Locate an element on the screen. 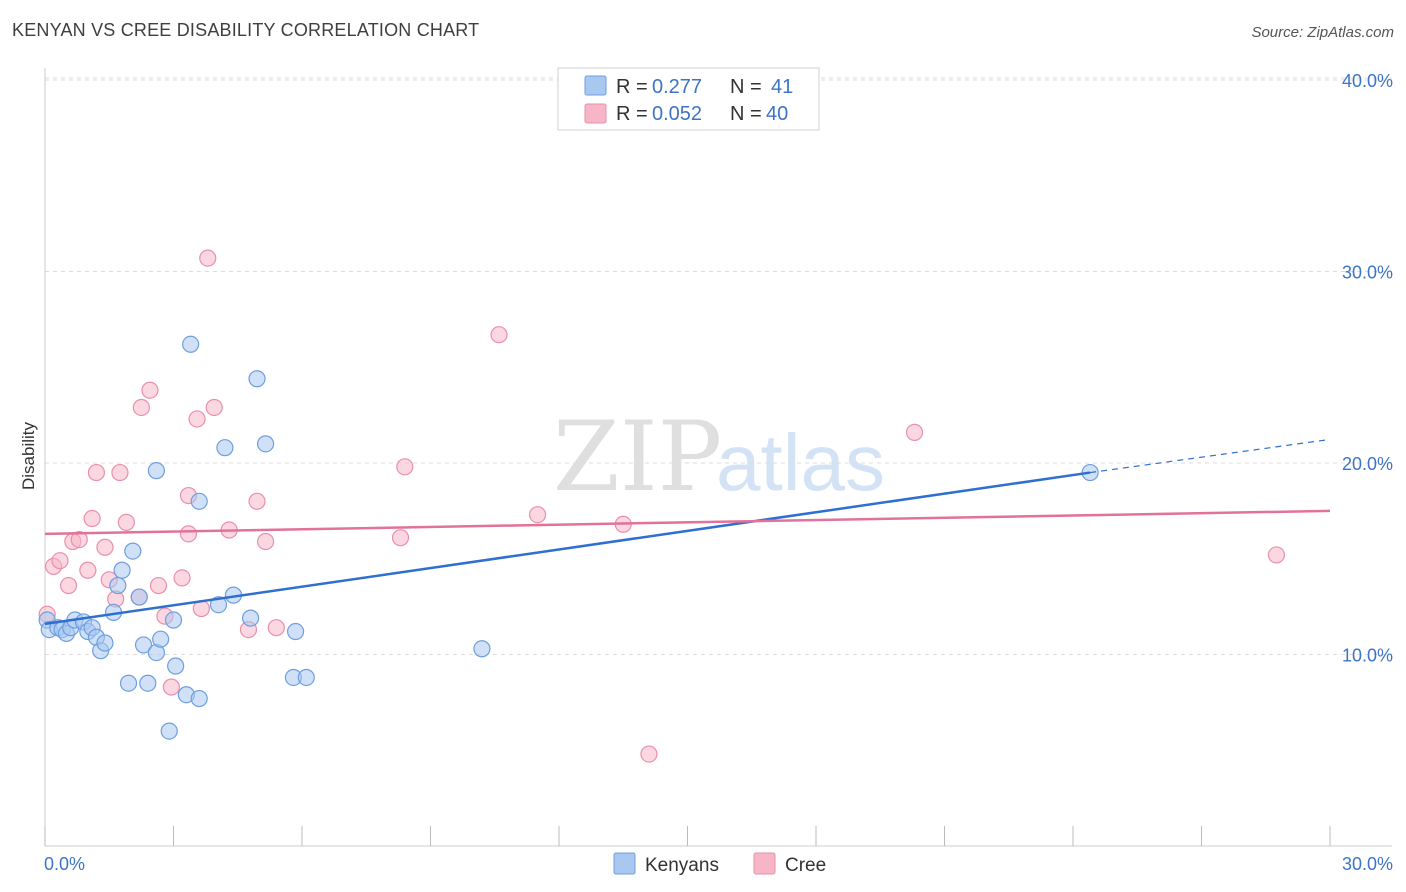 The image size is (1406, 892). bottom-legend-swatch-kenyans is located at coordinates (624, 863).